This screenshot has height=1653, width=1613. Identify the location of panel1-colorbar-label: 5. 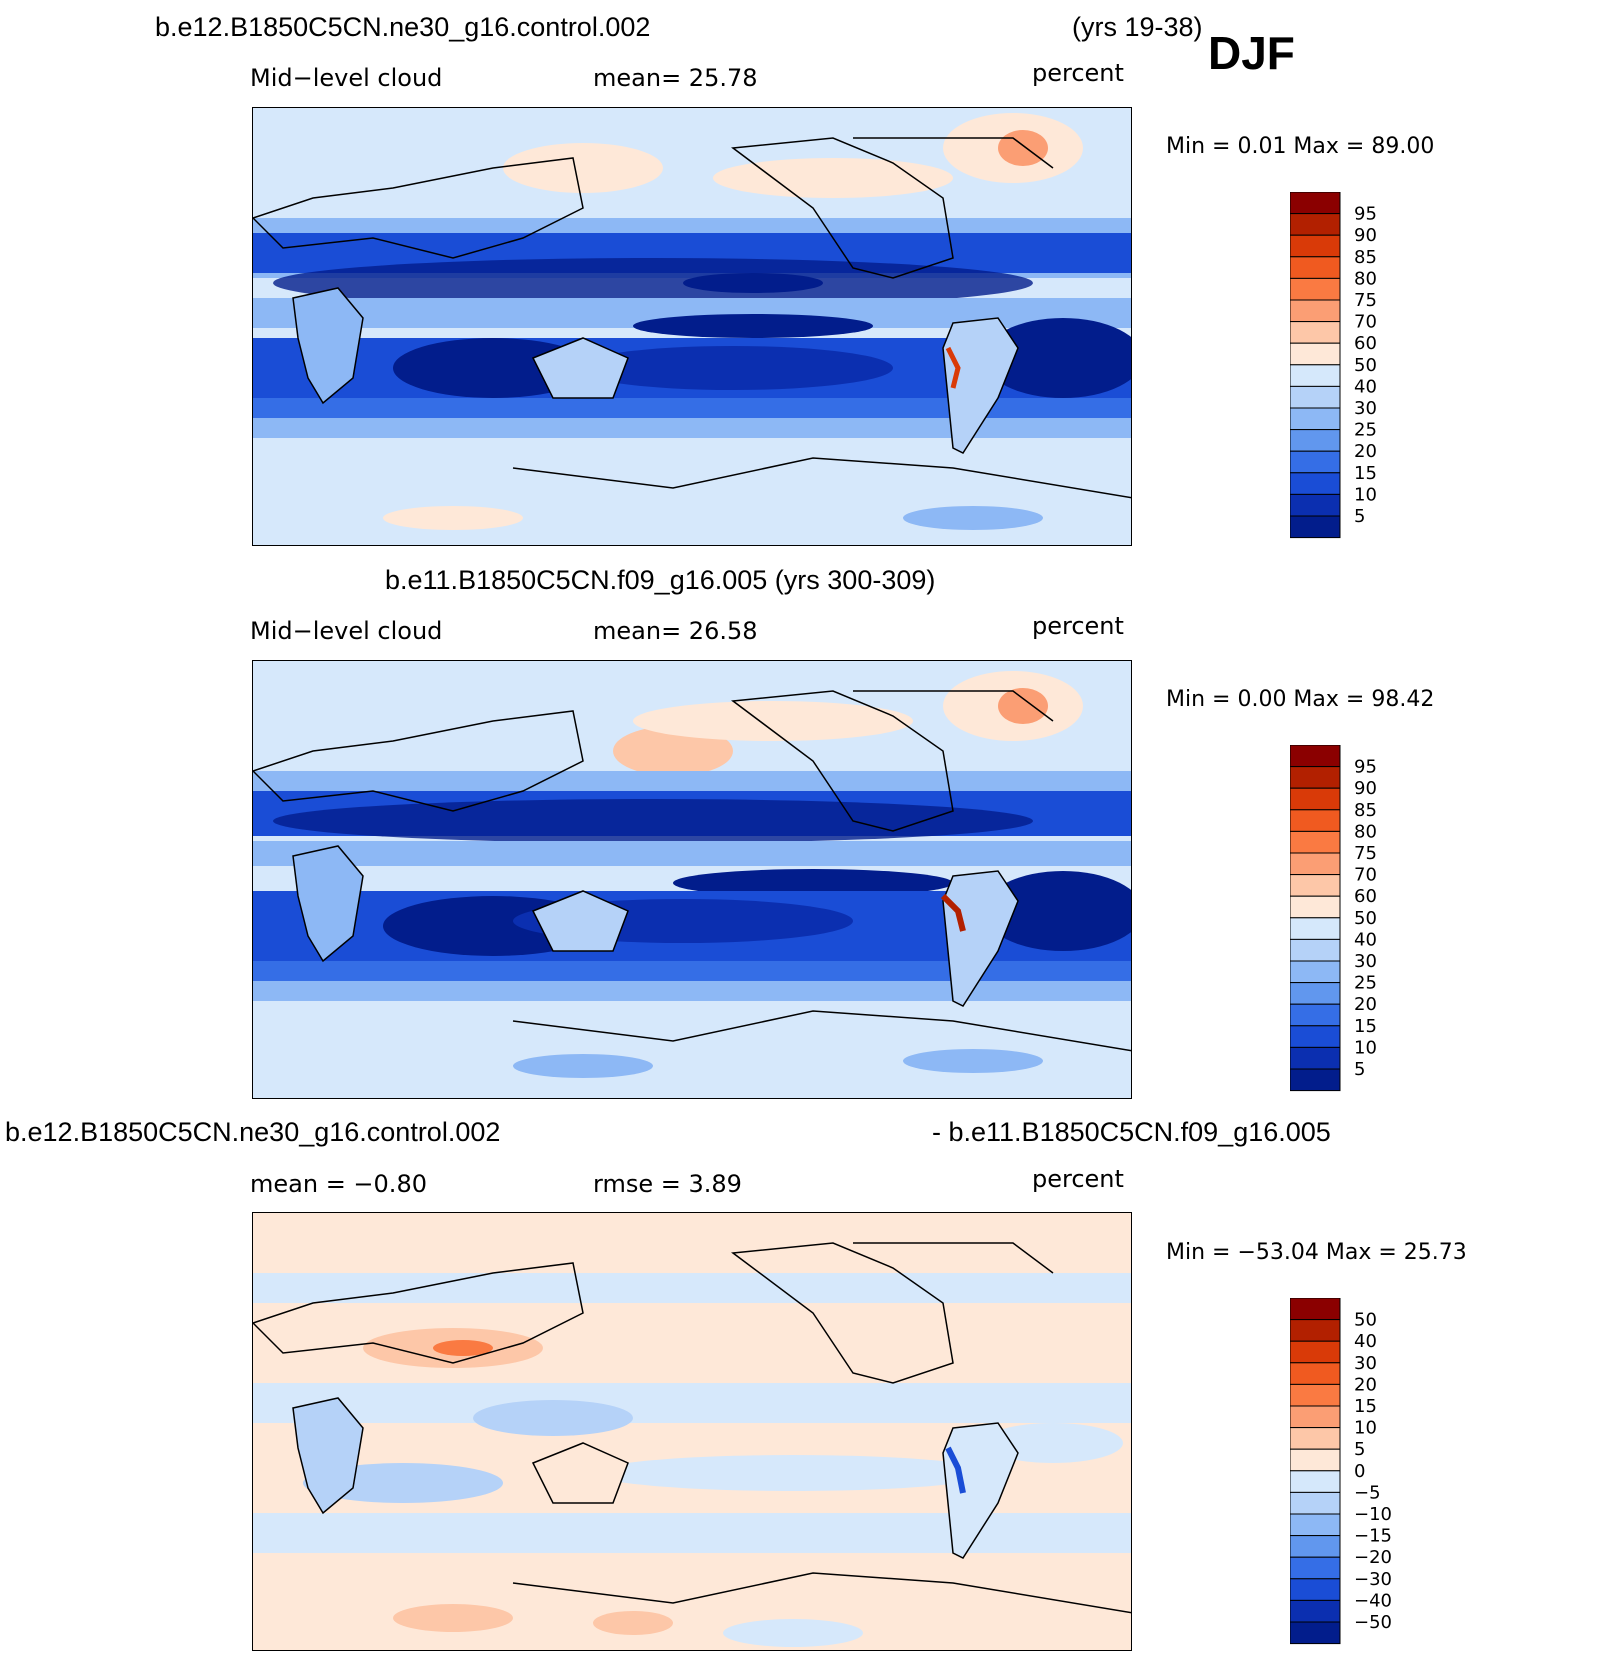
(1359, 516).